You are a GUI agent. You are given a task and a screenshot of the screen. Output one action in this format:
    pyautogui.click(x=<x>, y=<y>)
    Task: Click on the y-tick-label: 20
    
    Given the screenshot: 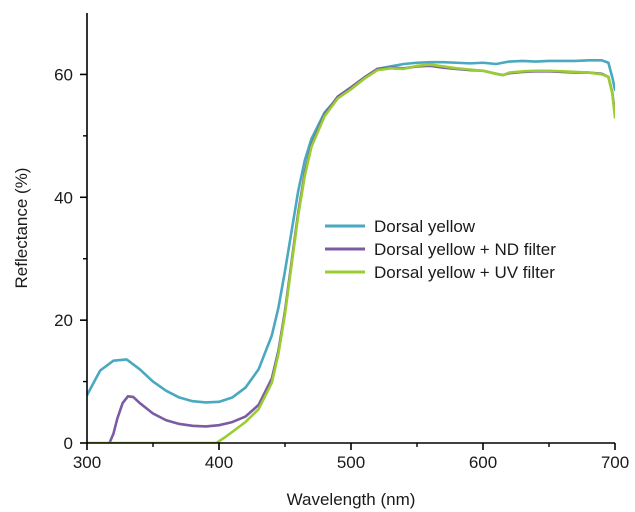 What is the action you would take?
    pyautogui.click(x=63, y=320)
    